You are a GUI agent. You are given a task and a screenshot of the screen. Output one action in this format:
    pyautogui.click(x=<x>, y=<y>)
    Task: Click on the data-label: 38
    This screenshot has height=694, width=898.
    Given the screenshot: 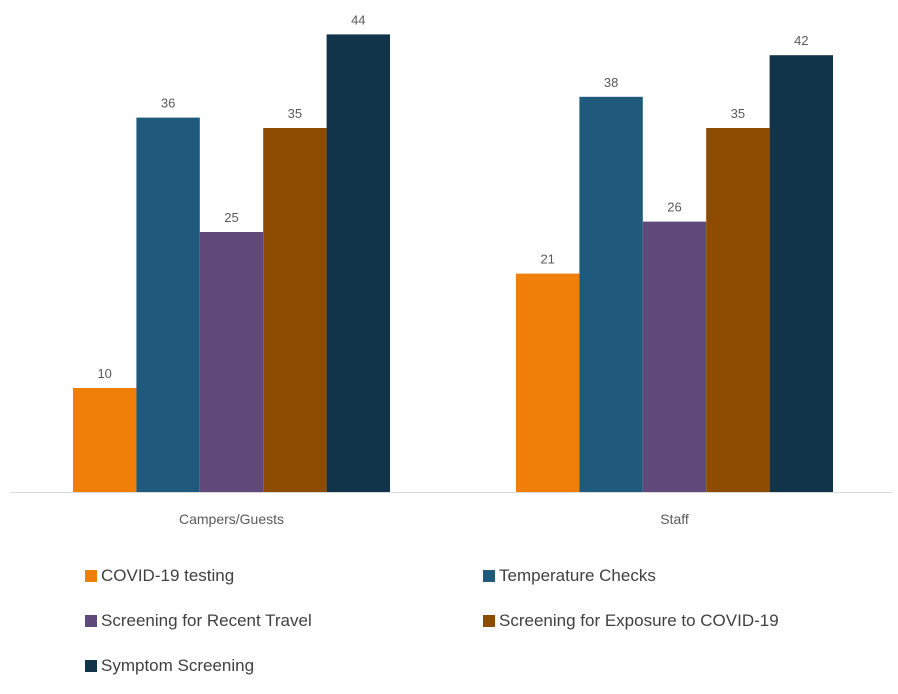 What is the action you would take?
    pyautogui.click(x=611, y=82)
    